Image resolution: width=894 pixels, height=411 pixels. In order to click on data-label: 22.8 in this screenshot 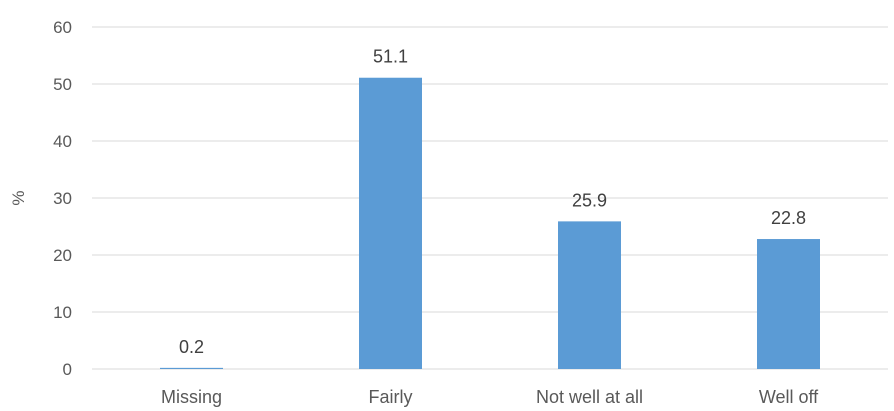, I will do `click(788, 218)`.